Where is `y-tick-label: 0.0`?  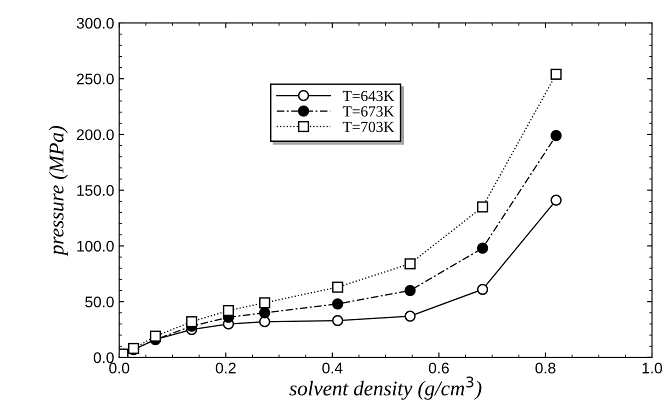
y-tick-label: 0.0 is located at coordinates (104, 358).